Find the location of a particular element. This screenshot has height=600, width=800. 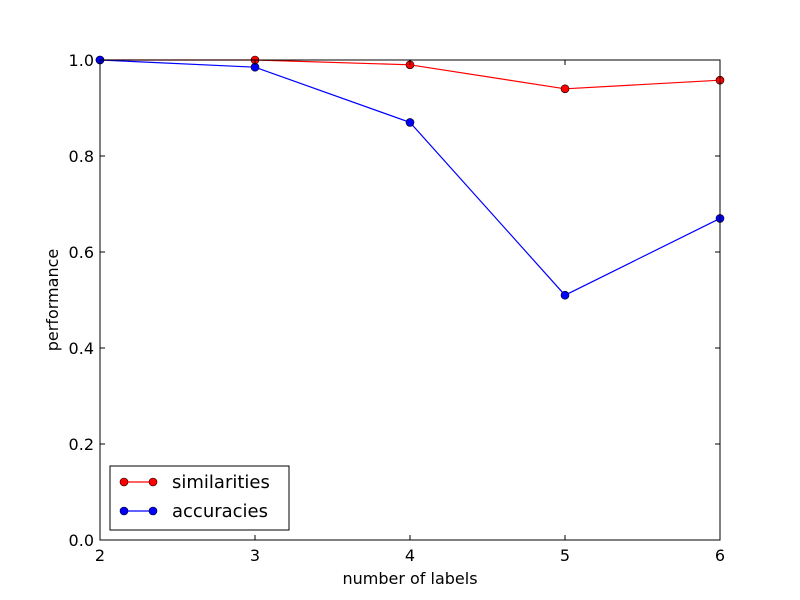

x-tick-label: 3 is located at coordinates (255, 555).